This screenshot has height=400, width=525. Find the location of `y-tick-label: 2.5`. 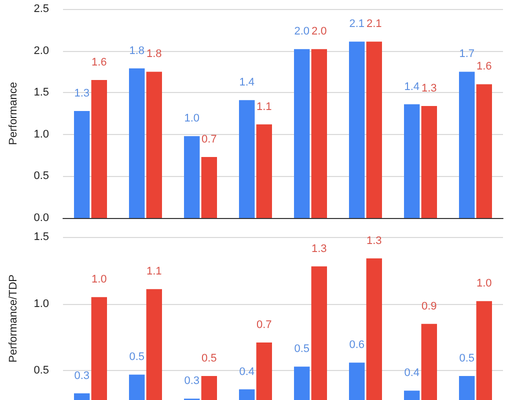

y-tick-label: 2.5 is located at coordinates (41, 9).